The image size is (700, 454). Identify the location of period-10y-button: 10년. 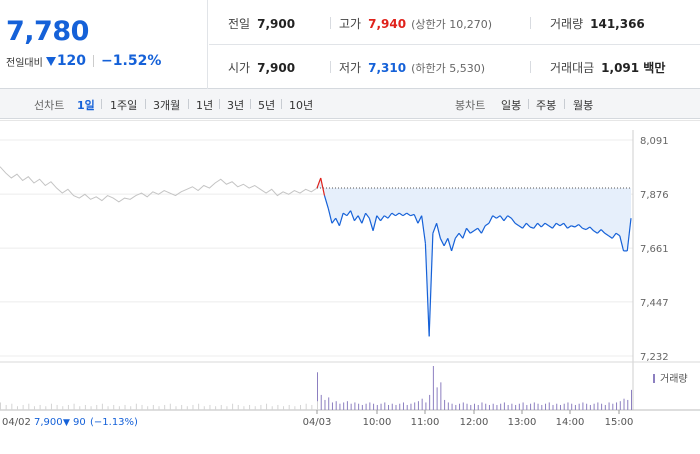
(301, 105).